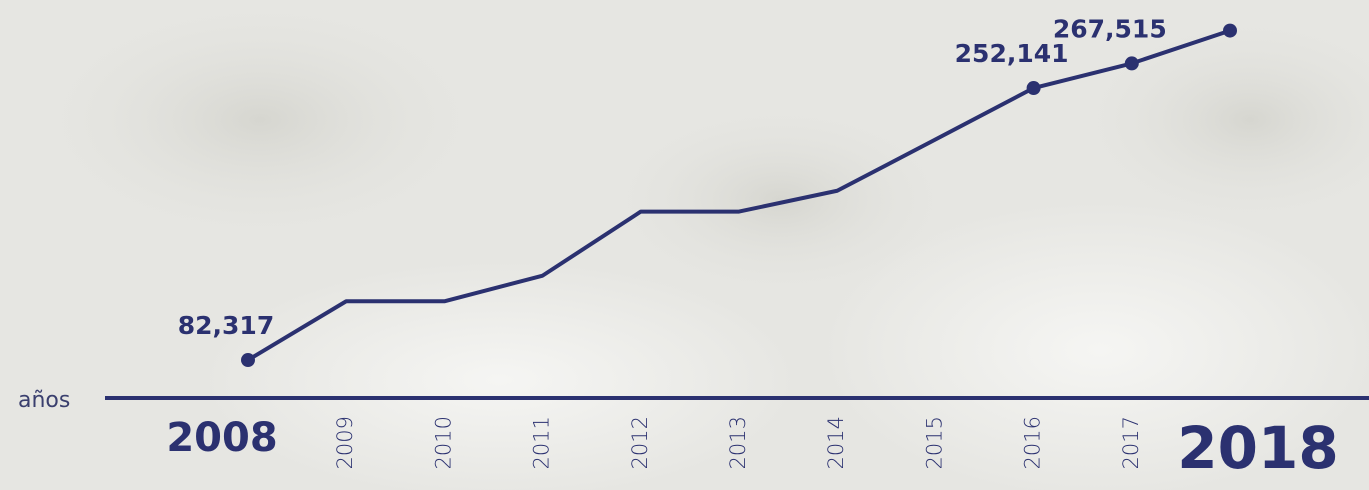 The image size is (1369, 490). I want to click on x-tick-label: 2009, so click(345, 442).